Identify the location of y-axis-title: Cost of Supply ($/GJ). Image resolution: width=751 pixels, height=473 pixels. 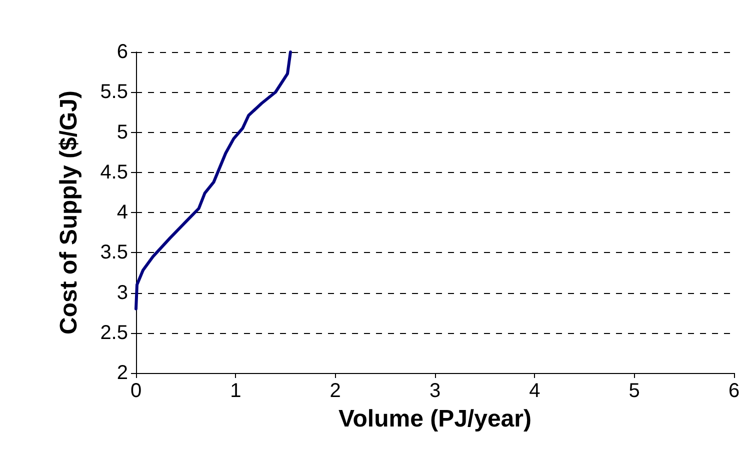
(69, 212).